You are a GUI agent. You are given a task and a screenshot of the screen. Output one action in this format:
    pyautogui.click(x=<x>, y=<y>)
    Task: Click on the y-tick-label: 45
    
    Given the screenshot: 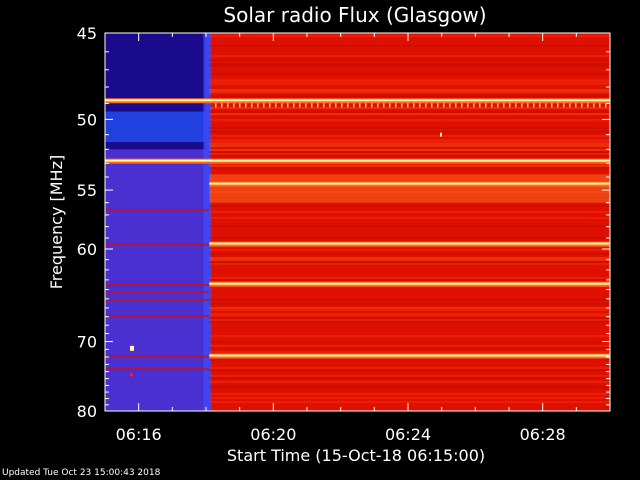 What is the action you would take?
    pyautogui.click(x=87, y=33)
    